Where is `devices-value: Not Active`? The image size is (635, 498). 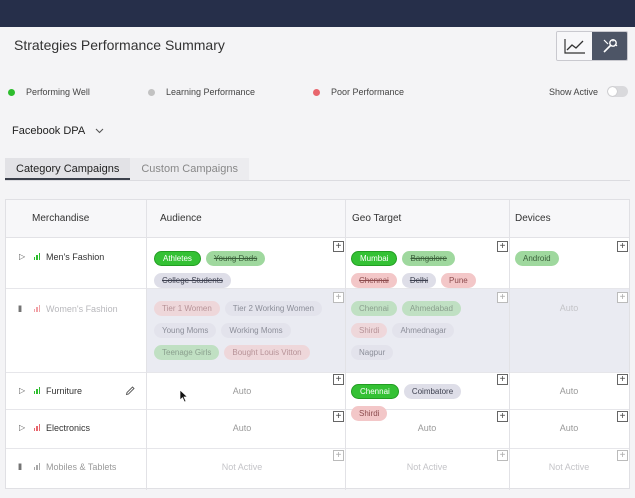 devices-value: Not Active is located at coordinates (569, 467).